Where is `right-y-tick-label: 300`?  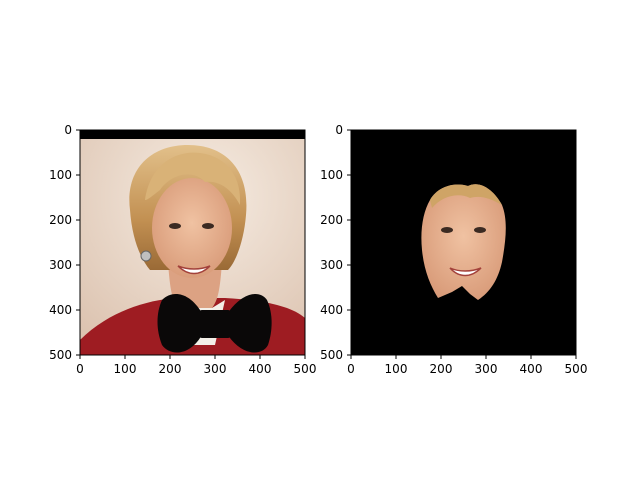
right-y-tick-label: 300 is located at coordinates (331, 265).